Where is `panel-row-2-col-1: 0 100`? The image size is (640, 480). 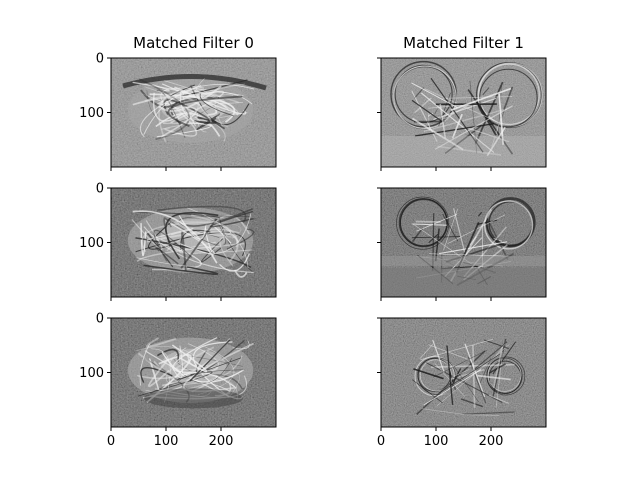 panel-row-2-col-1: 0 100 is located at coordinates (178, 241).